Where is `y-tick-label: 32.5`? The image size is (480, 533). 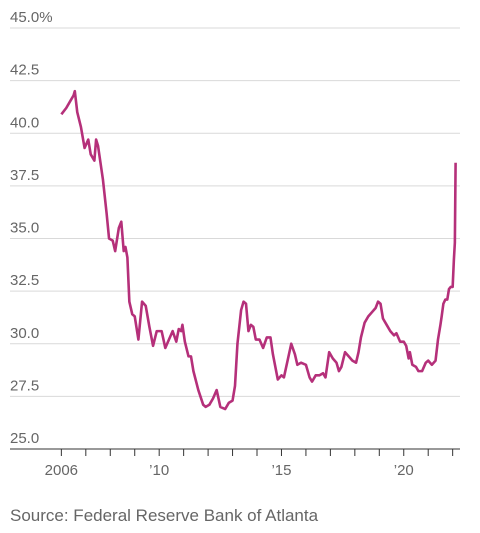
y-tick-label: 32.5 is located at coordinates (24, 280).